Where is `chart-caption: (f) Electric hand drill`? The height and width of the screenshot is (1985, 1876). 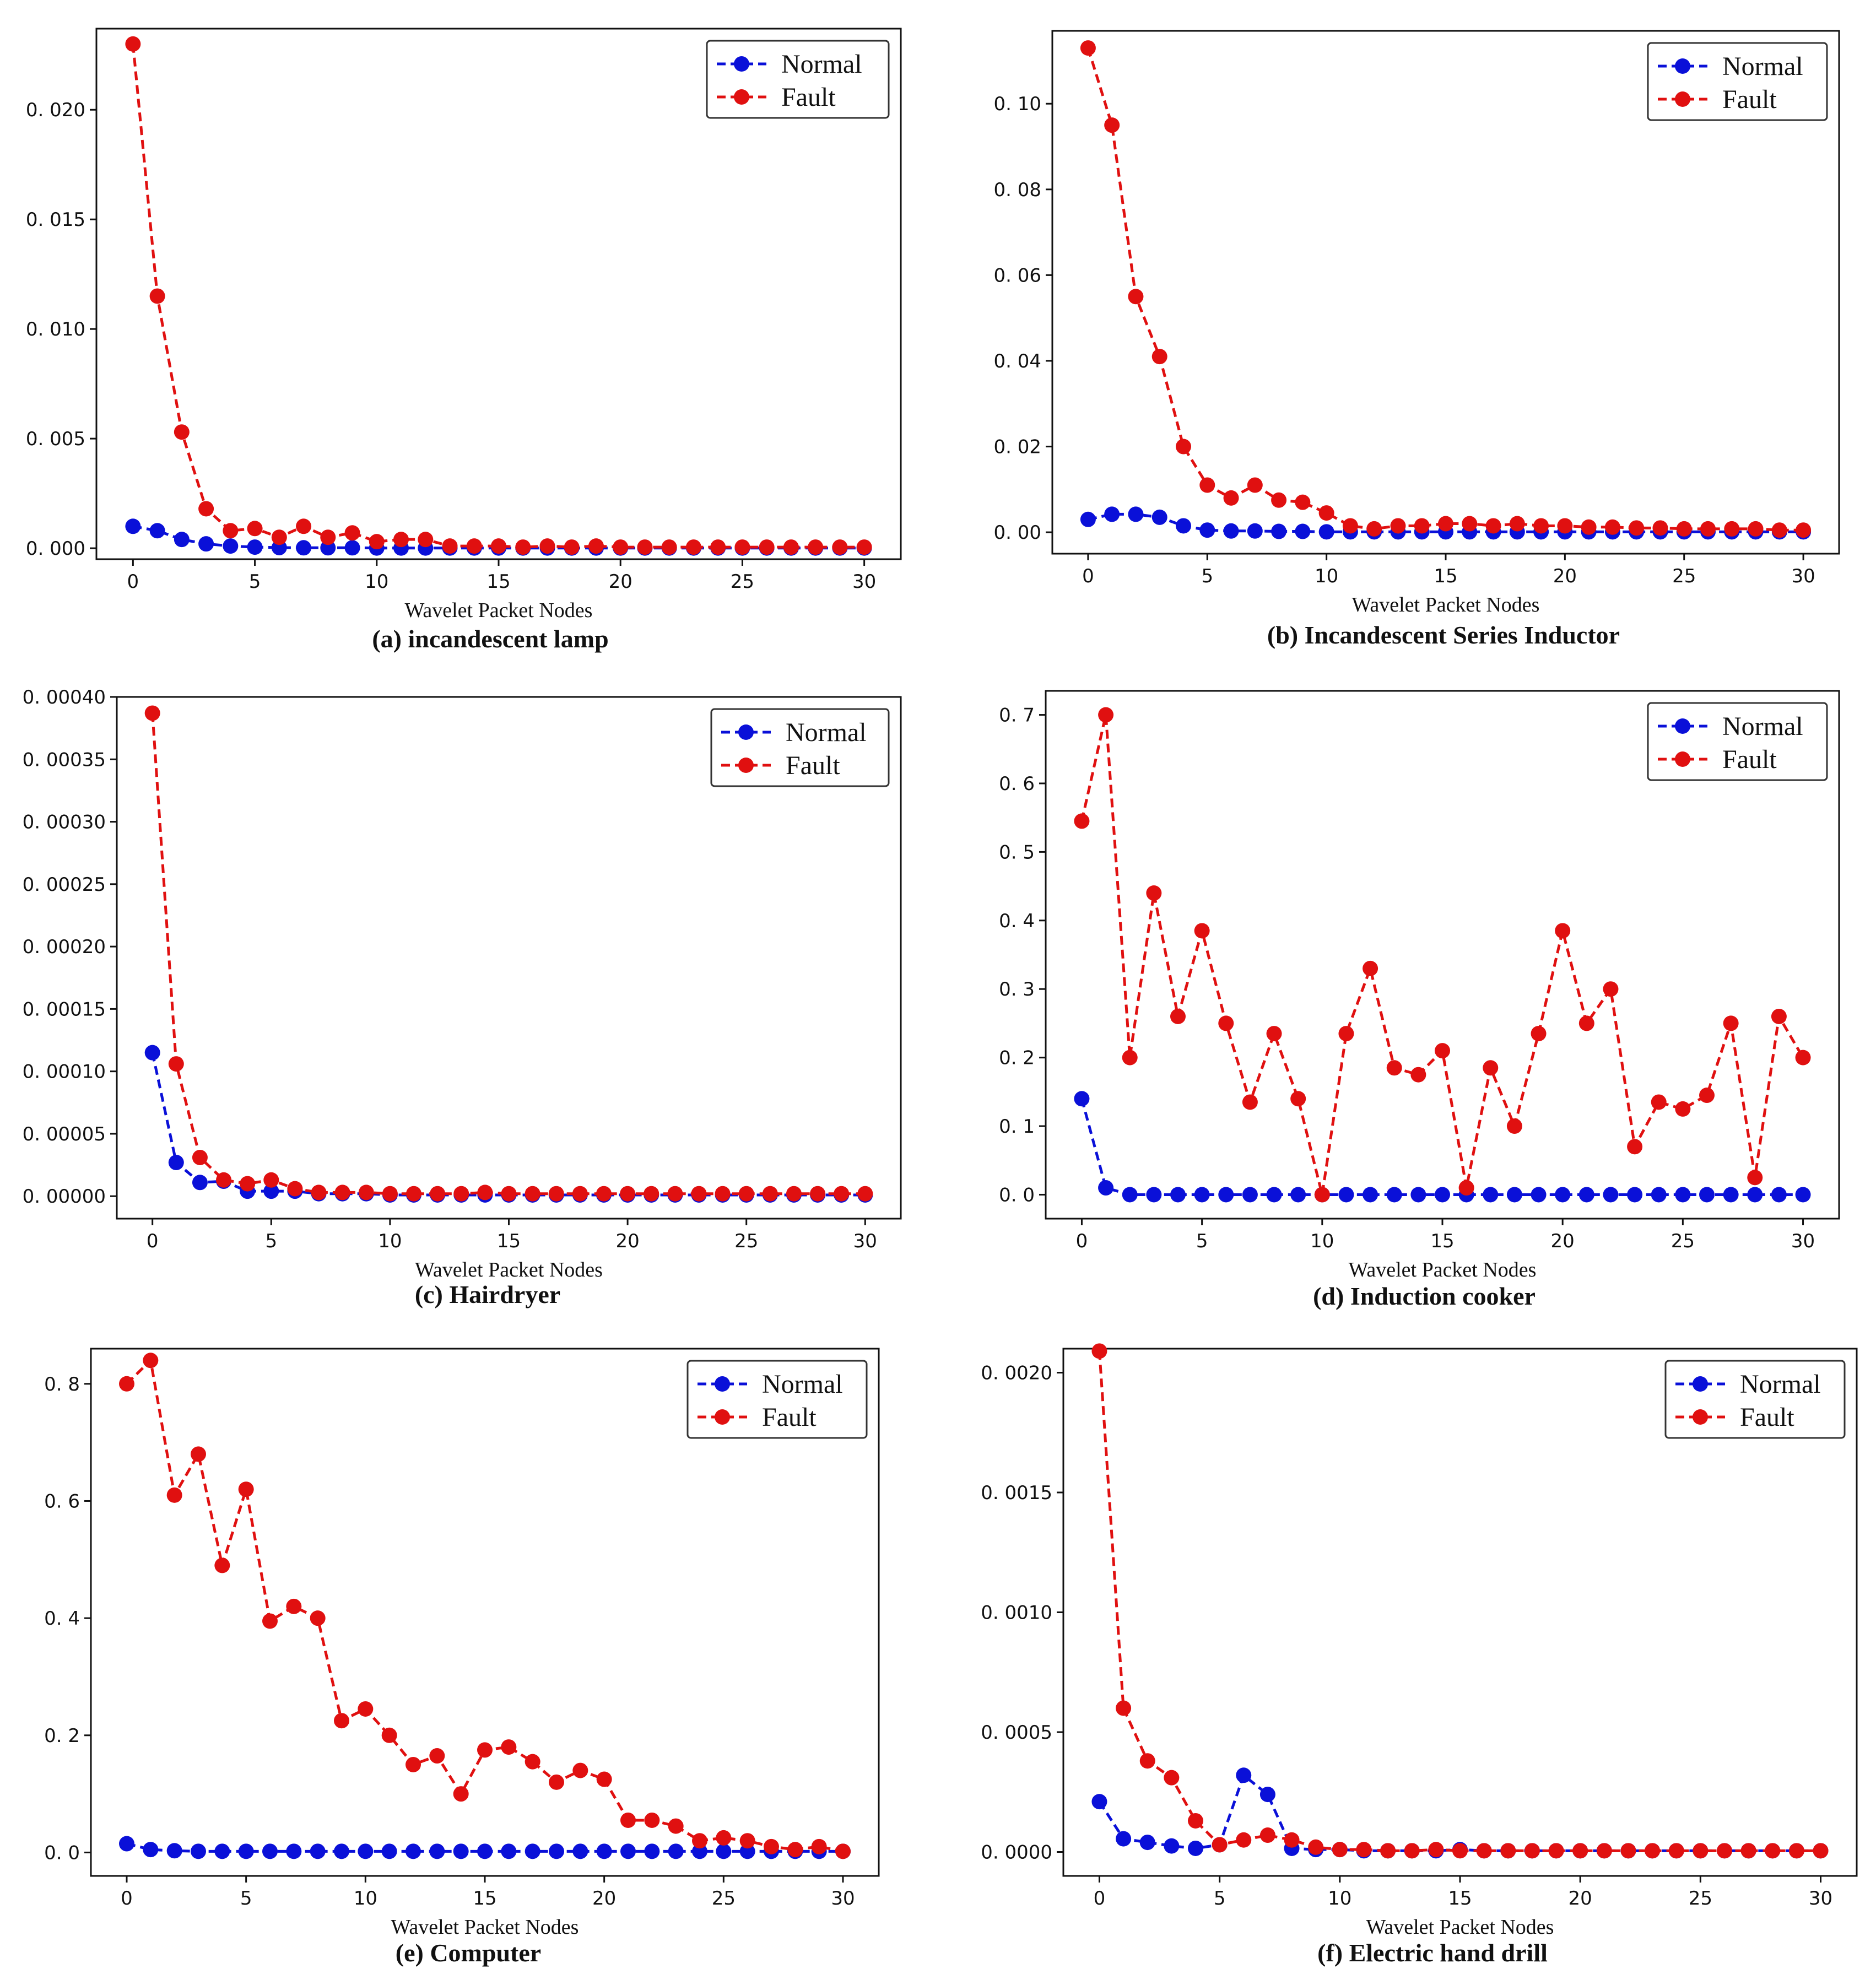 chart-caption: (f) Electric hand drill is located at coordinates (1432, 1953).